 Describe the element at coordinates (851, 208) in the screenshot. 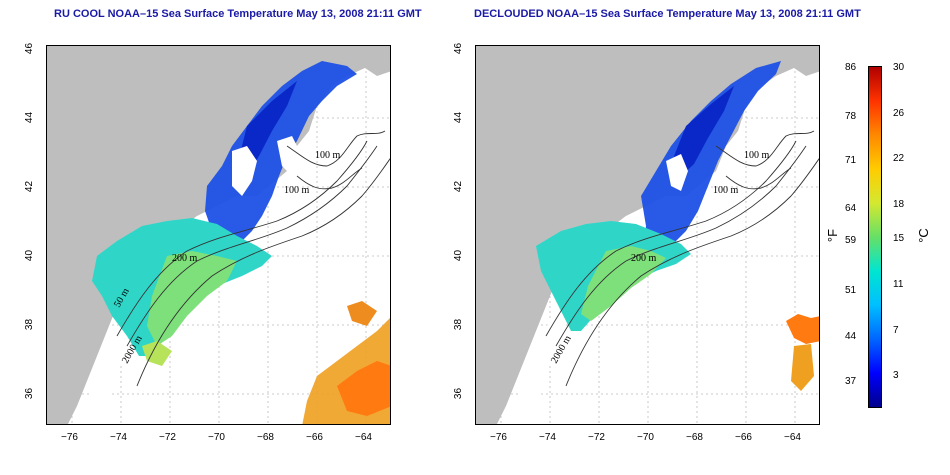

I see `fahrenheit-tick: 64` at that location.